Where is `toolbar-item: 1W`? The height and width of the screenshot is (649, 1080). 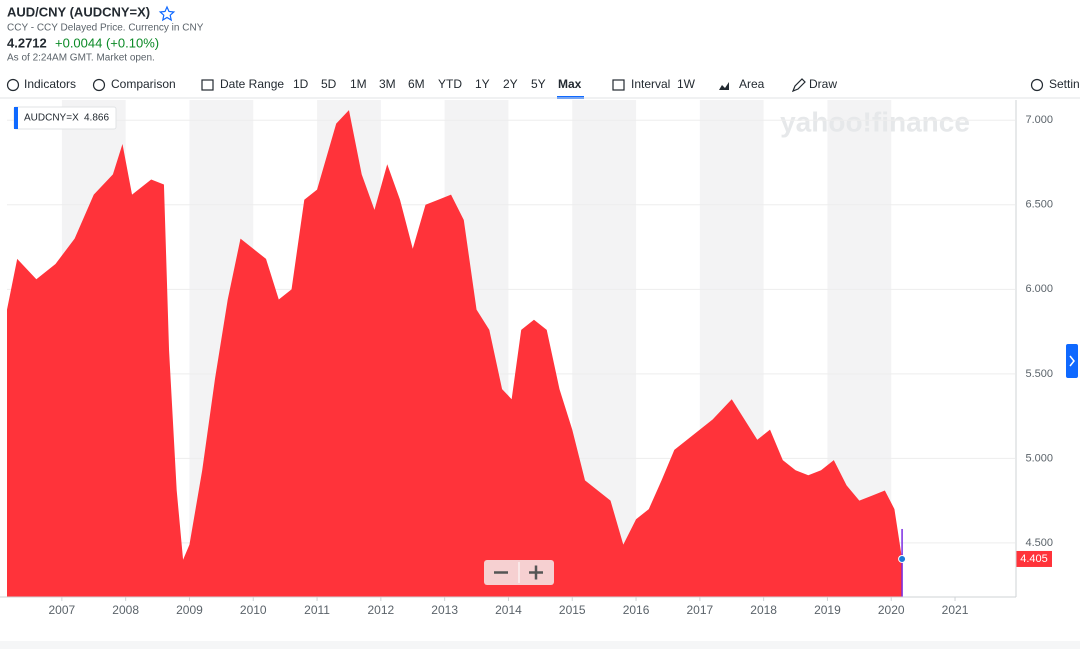
toolbar-item: 1W is located at coordinates (686, 84).